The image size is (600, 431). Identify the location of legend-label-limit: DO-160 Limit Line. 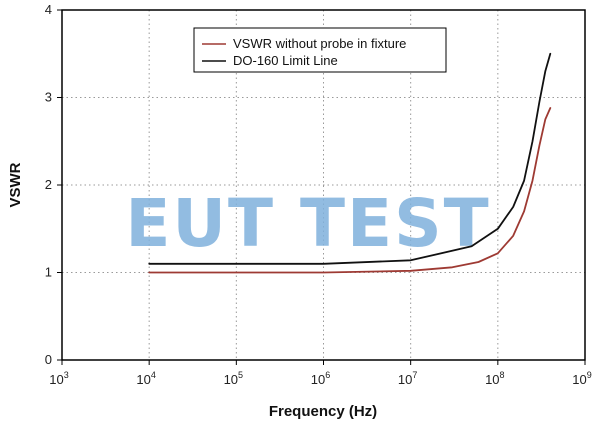
(285, 60).